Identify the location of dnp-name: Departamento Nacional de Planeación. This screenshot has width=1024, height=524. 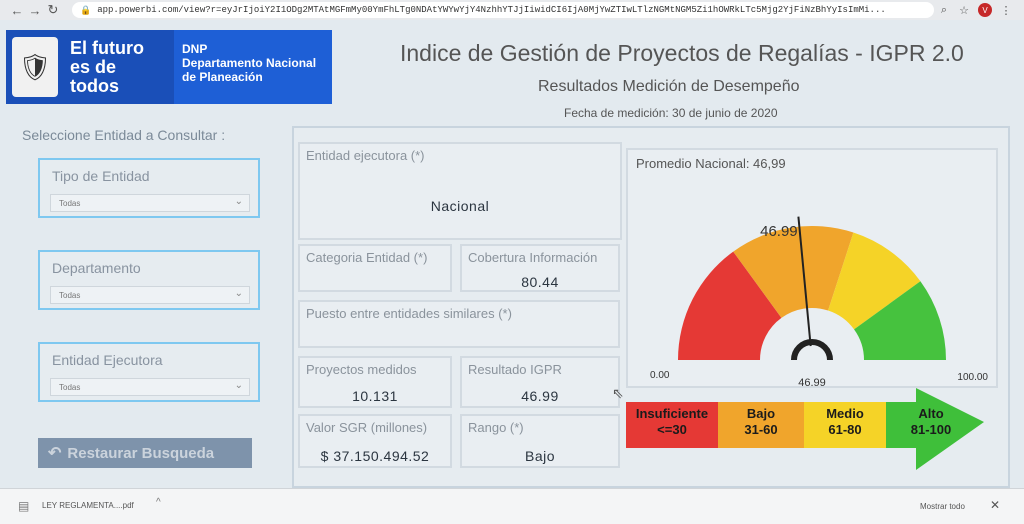
(249, 70).